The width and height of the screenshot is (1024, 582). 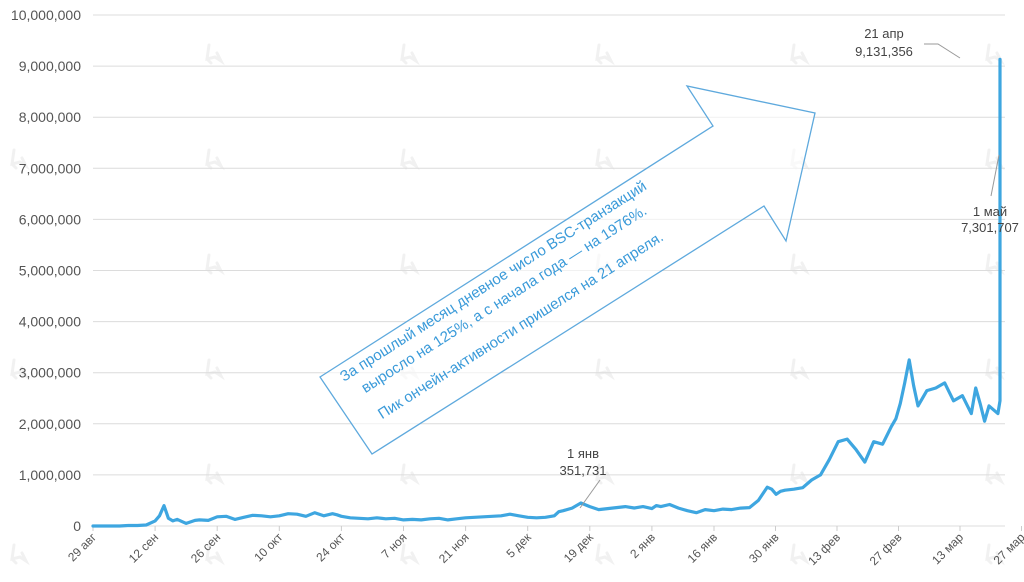 What do you see at coordinates (50, 219) in the screenshot?
I see `y-tick-label: 6,000,000` at bounding box center [50, 219].